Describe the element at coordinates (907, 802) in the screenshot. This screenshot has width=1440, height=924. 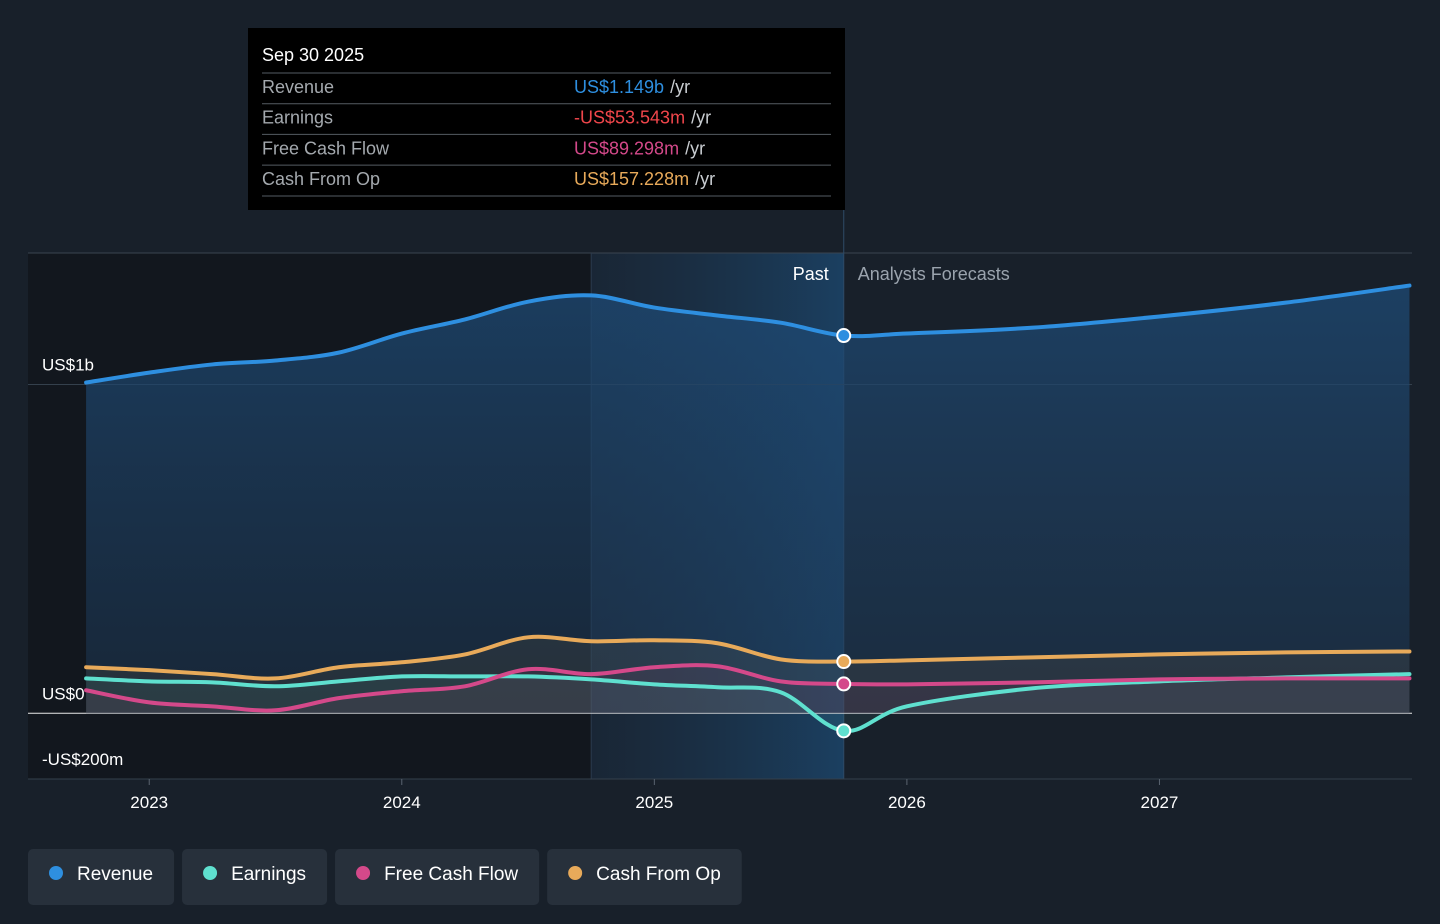
I see `x-tick-label: 2026` at that location.